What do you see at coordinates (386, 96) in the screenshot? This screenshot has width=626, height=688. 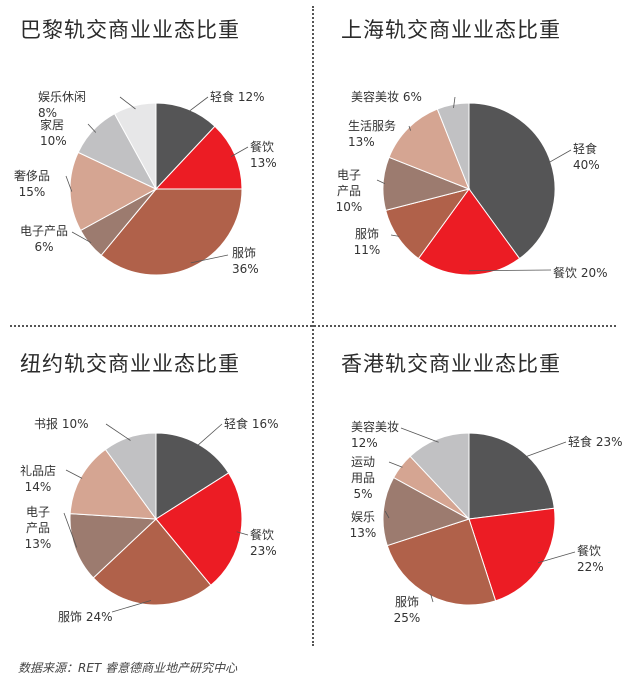 I see `slice-label: 美容美妆 6%` at bounding box center [386, 96].